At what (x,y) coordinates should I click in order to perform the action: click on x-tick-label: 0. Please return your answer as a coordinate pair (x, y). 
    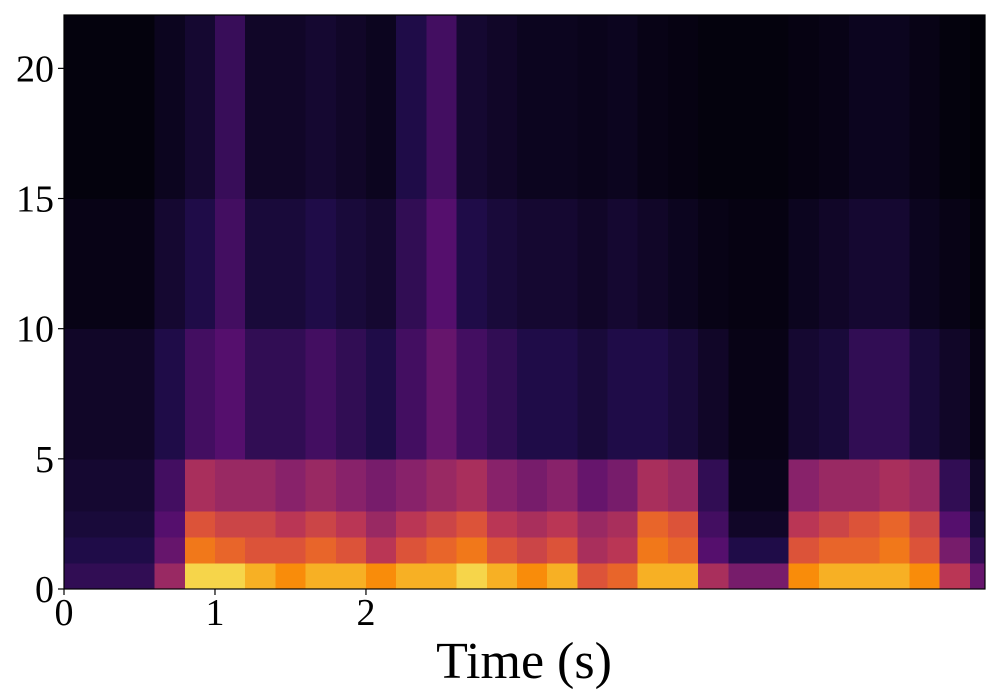
    Looking at the image, I should click on (64, 613).